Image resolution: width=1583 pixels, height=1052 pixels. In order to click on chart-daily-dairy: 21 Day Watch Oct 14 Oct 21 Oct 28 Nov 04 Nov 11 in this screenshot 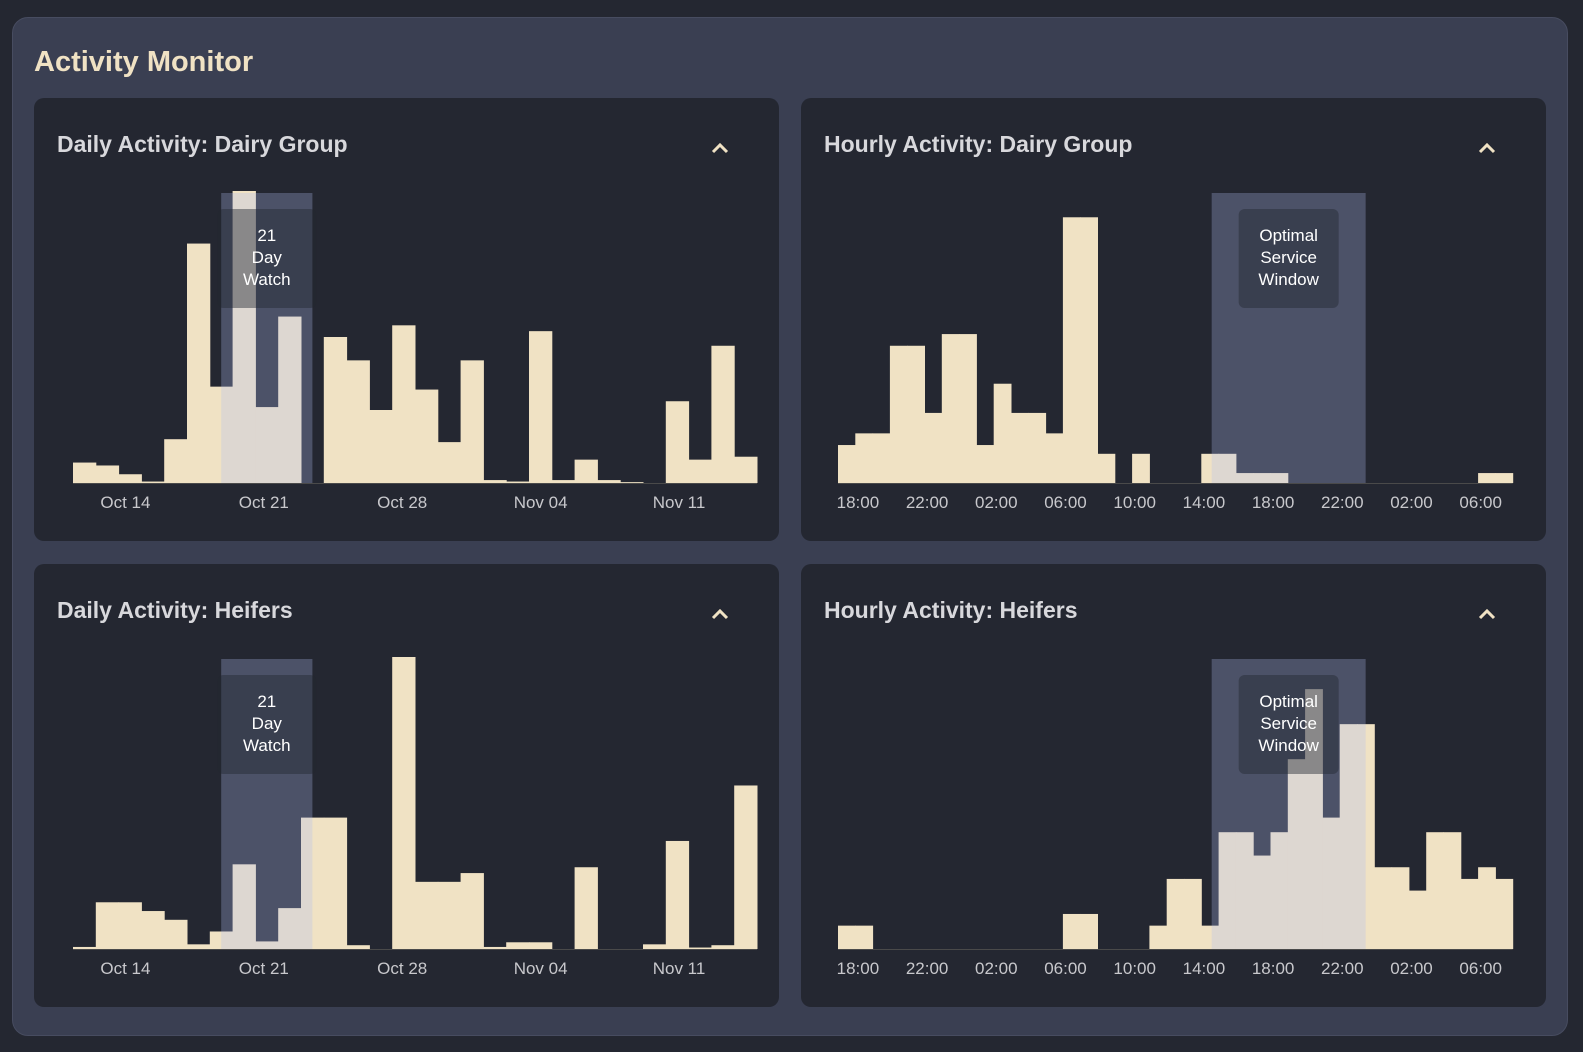, I will do `click(415, 351)`.